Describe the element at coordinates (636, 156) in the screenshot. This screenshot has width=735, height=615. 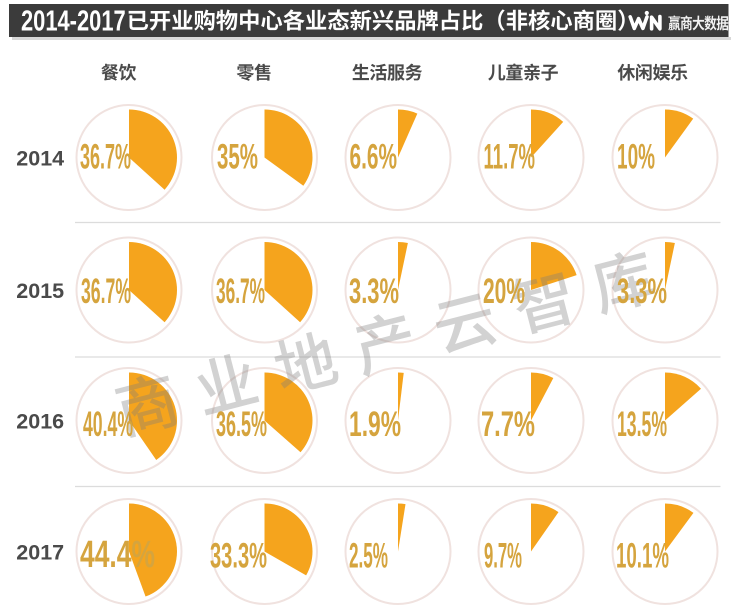
I see `svg-text: 10%` at that location.